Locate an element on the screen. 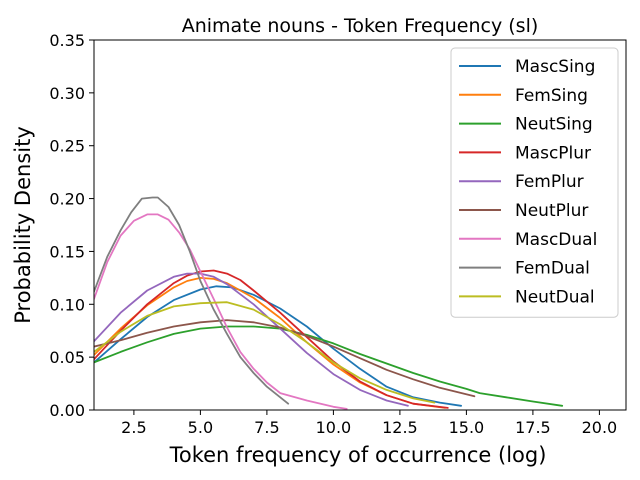 This screenshot has width=640, height=480. x-axis-label: Token frequency of occurrence (log) is located at coordinates (358, 455).